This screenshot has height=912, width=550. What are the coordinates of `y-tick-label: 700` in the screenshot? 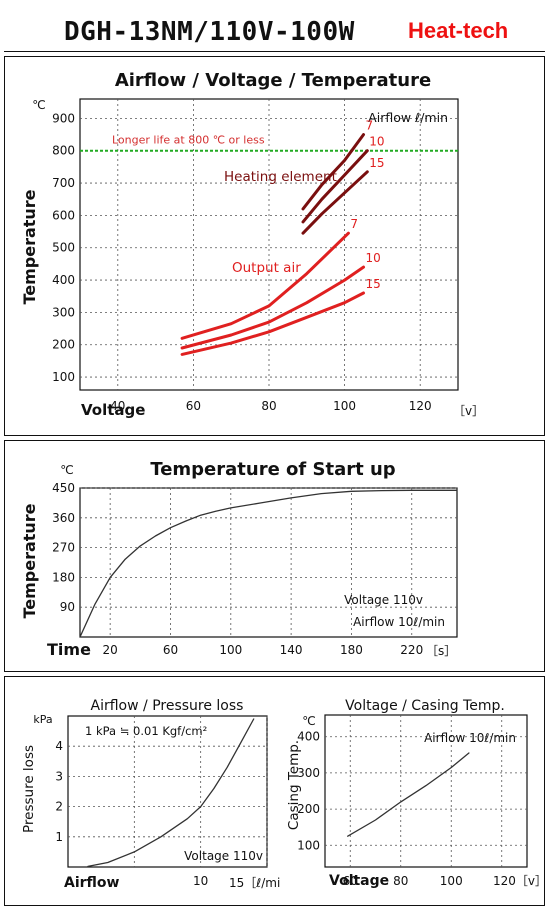 It's located at (63, 183).